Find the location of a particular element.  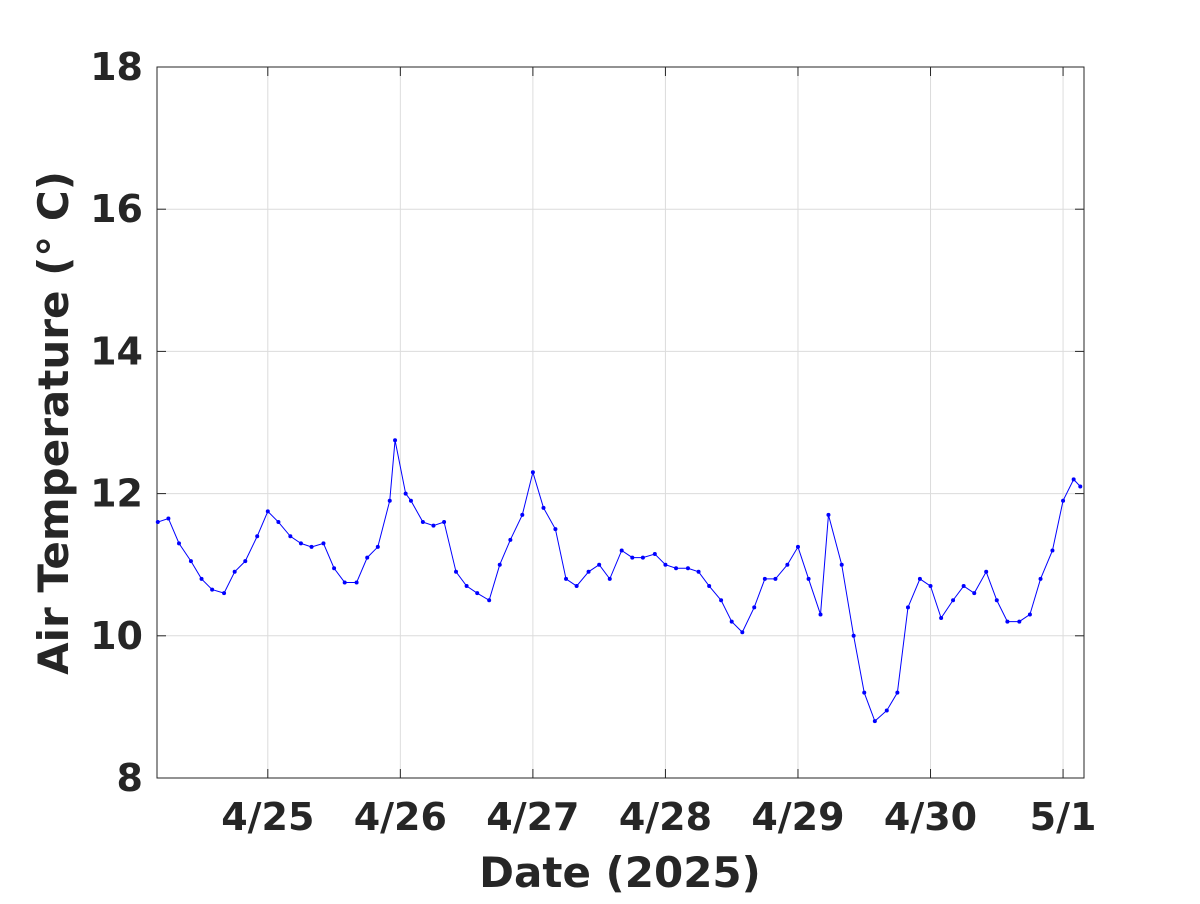

x-tick-label: 4/29 is located at coordinates (797, 817).